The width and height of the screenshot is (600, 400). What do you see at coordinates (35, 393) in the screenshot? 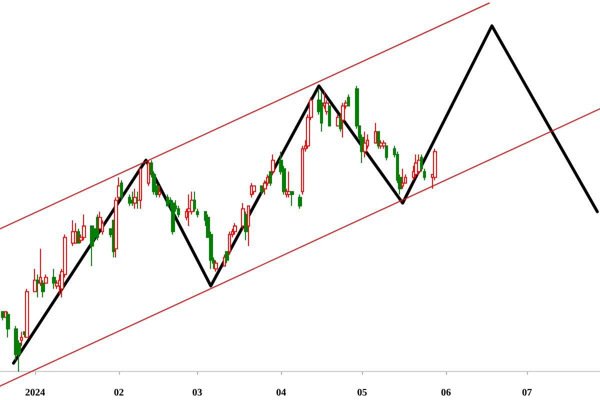
I see `x-tick-label: 2024` at bounding box center [35, 393].